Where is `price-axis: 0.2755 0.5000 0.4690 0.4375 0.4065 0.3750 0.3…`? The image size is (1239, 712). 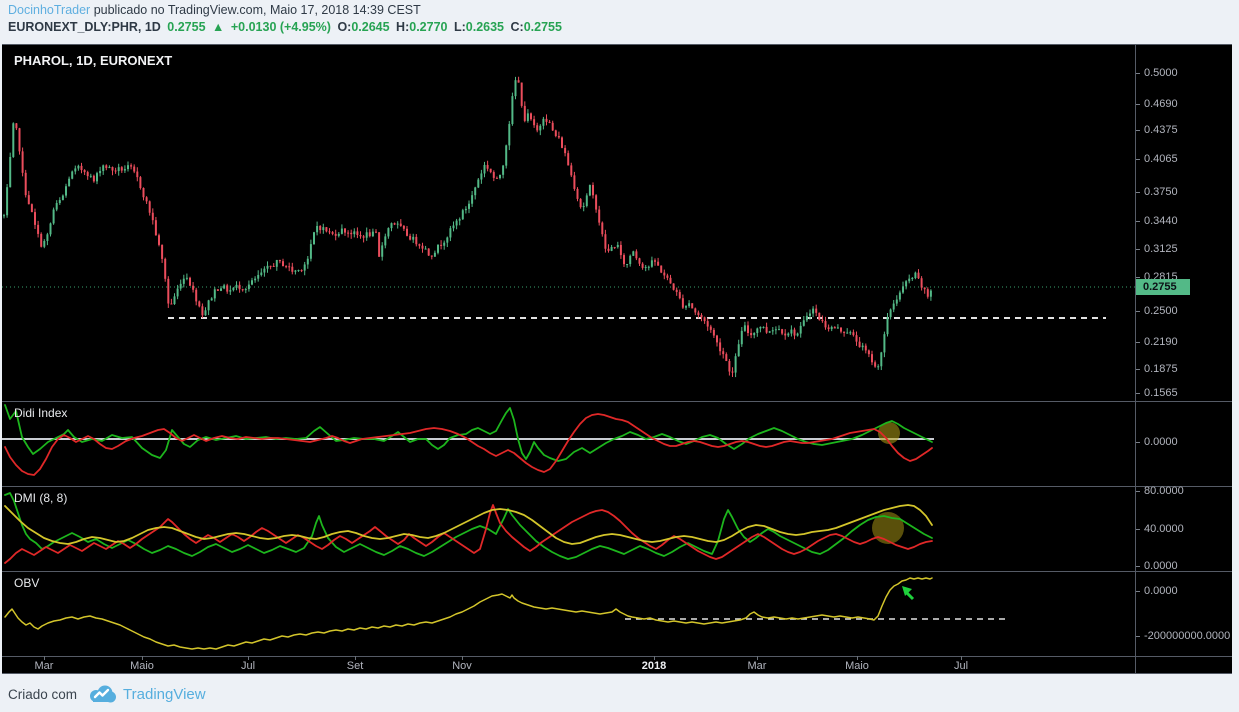
price-axis: 0.2755 0.5000 0.4690 0.4375 0.4065 0.3750 0.3… is located at coordinates (1184, 359).